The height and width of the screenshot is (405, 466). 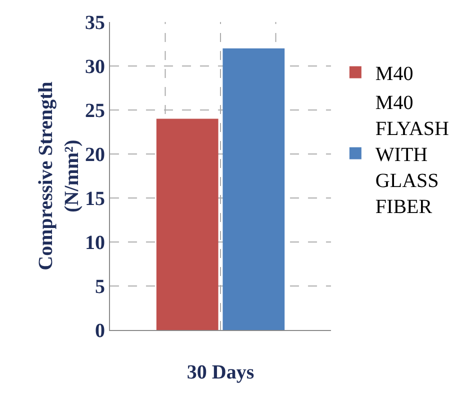 What do you see at coordinates (95, 243) in the screenshot?
I see `y-tick-label: 10` at bounding box center [95, 243].